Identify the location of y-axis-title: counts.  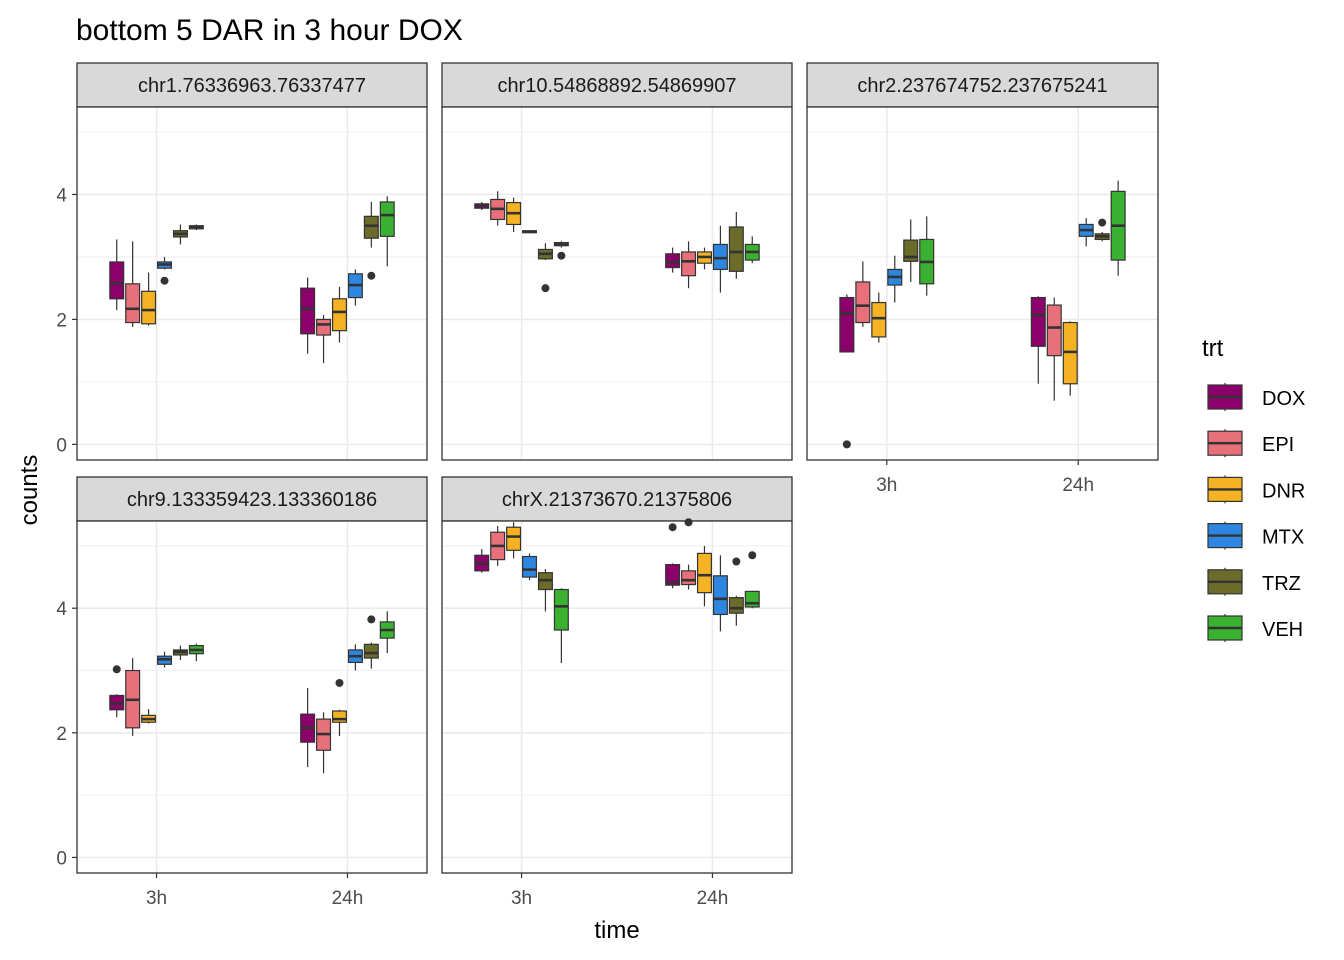
(29, 490).